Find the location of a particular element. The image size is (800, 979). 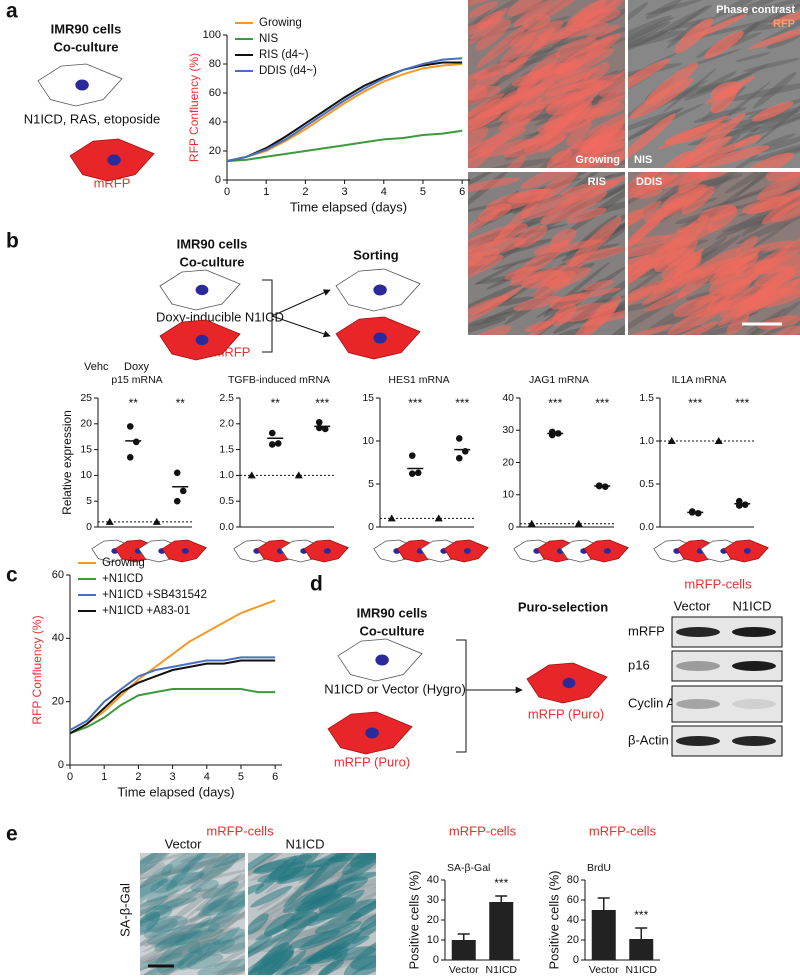

y-tick-label: 30 is located at coordinates (433, 900).